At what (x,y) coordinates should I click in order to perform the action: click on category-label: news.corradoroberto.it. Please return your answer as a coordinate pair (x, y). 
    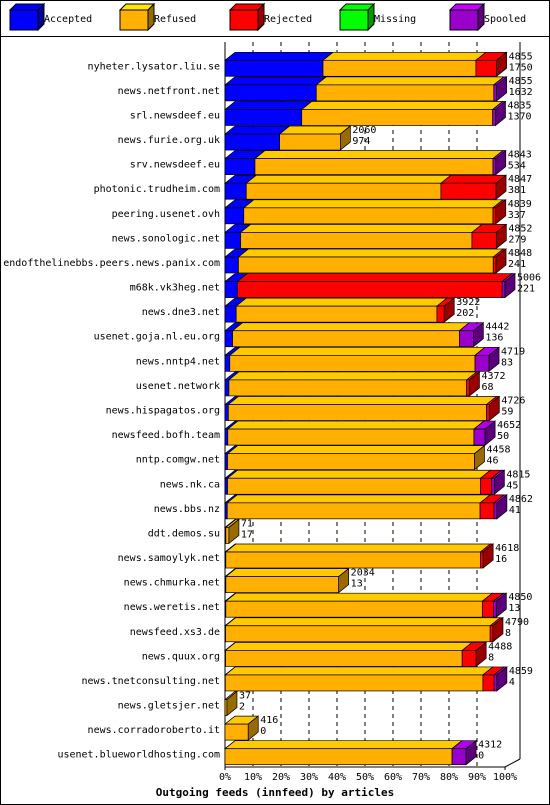
    Looking at the image, I should click on (154, 730).